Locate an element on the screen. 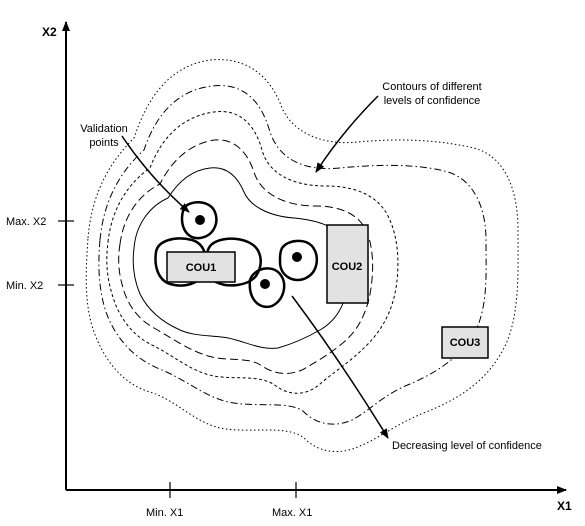  x-tick-label-min: Min. X1 is located at coordinates (164, 513).